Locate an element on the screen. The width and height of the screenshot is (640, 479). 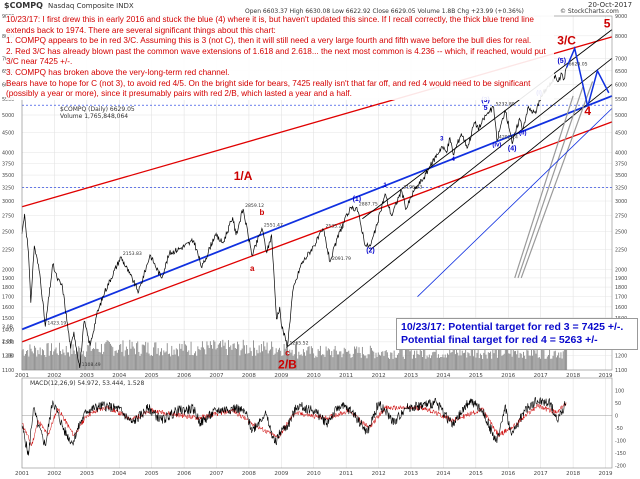
legend-volume: Volume 1,765,848,064 is located at coordinates (94, 116).